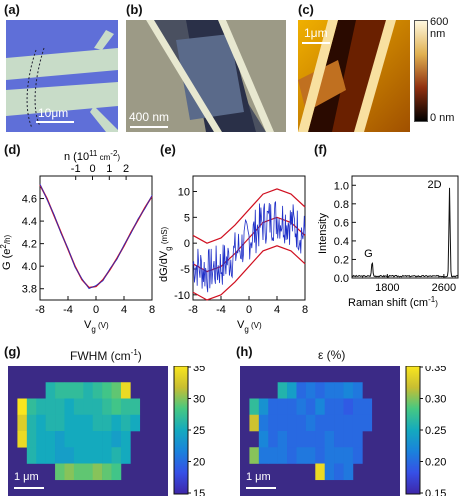 Image resolution: width=463 pixels, height=501 pixels. What do you see at coordinates (189, 431) in the screenshot?
I see `fwhm-colorbar: 35 30 25 20 15` at bounding box center [189, 431].